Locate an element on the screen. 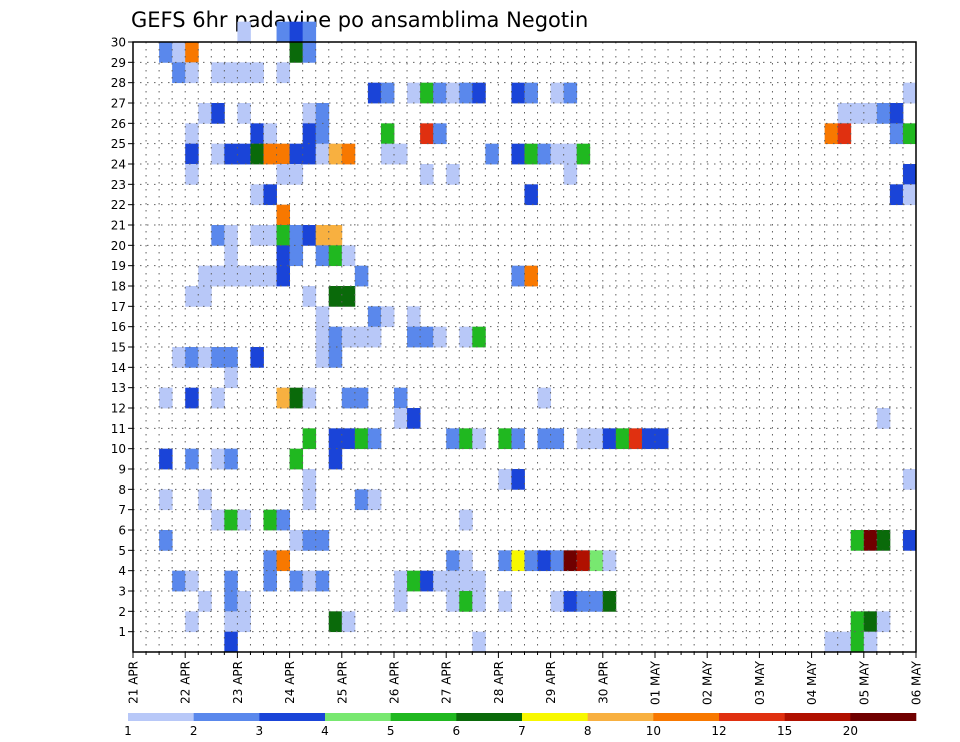 The height and width of the screenshot is (742, 960). y-tick-label: 24 is located at coordinates (118, 165).